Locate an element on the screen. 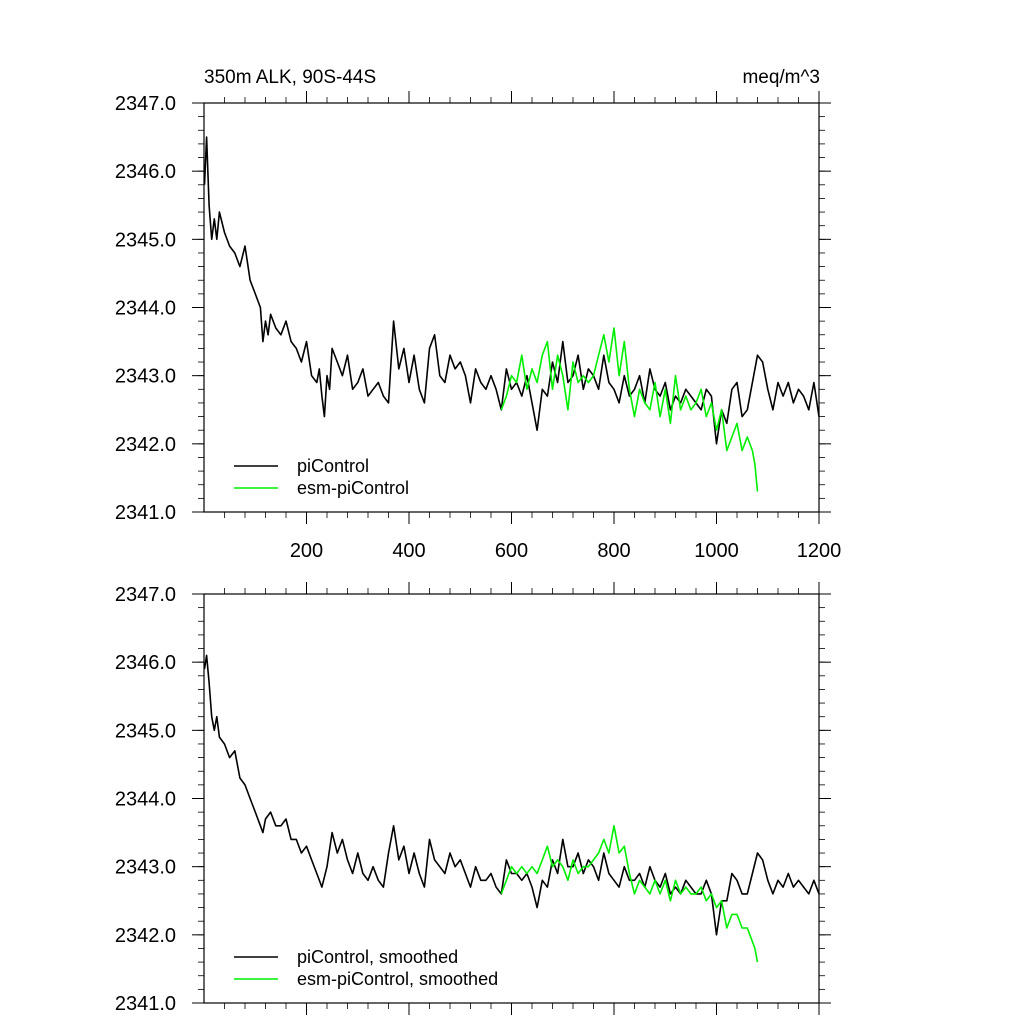  top-legend-label-0: piControl is located at coordinates (333, 466).